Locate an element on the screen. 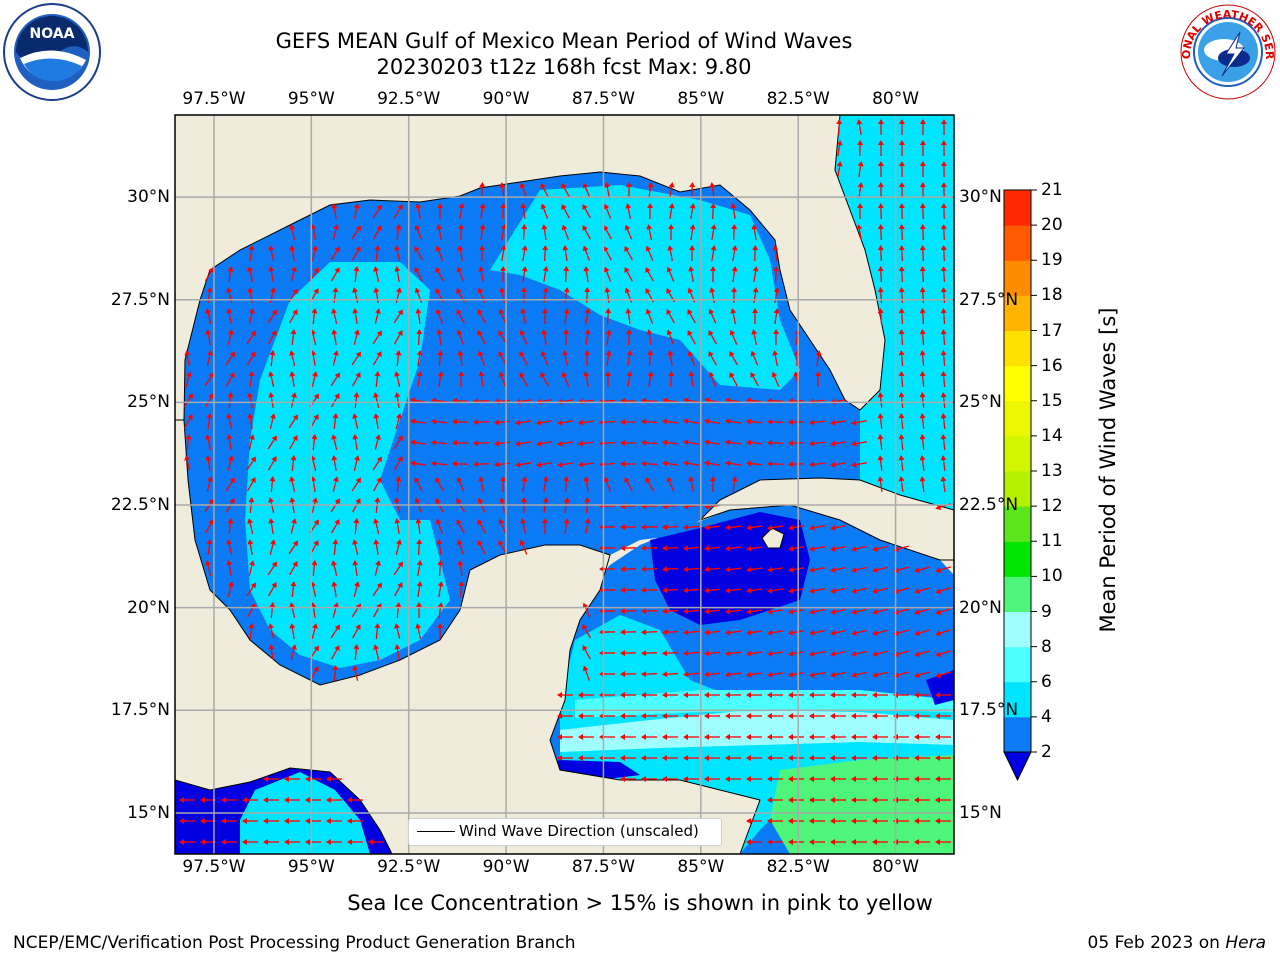  lon-tick-bottom: 97.5°W is located at coordinates (214, 867).